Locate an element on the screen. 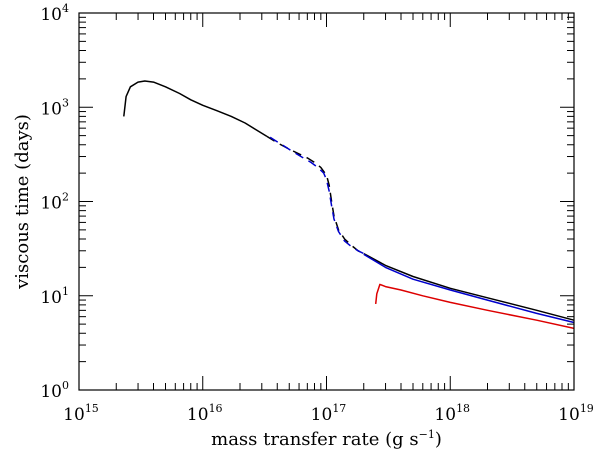  tick-label-exponent: 15 is located at coordinates (92, 408).